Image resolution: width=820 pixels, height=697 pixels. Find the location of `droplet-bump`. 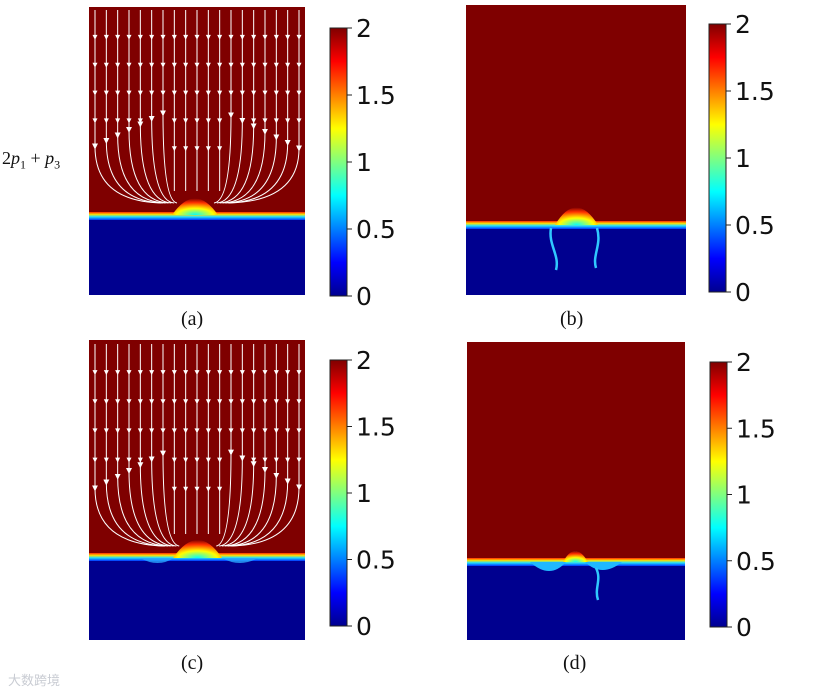

droplet-bump is located at coordinates (197, 549).